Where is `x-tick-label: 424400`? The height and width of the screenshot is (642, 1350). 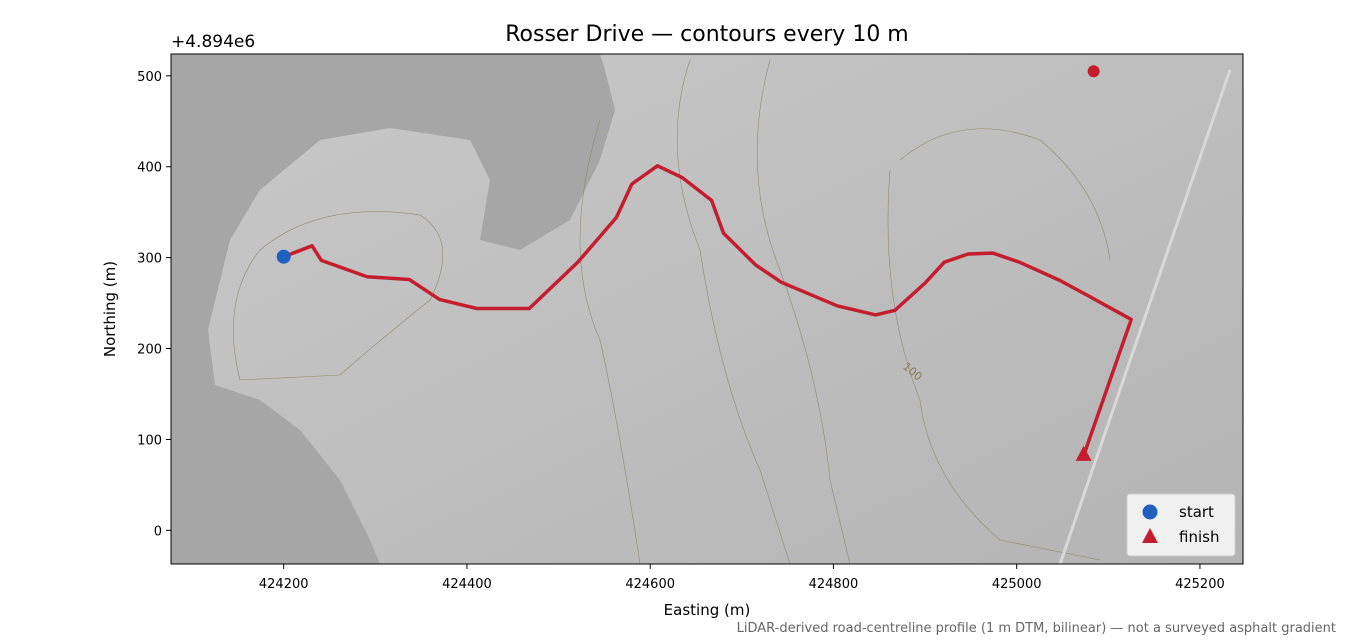 x-tick-label: 424400 is located at coordinates (467, 584).